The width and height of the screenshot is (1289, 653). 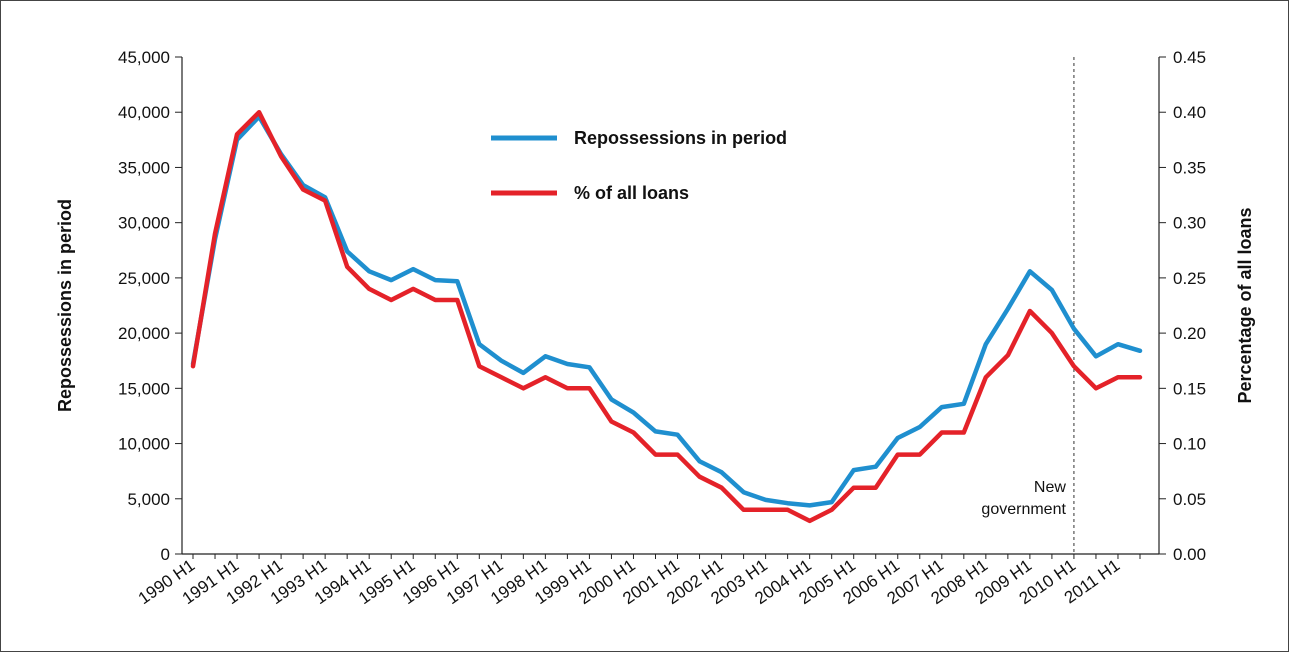 I want to click on annotation-line-1: New, so click(x=1050, y=487).